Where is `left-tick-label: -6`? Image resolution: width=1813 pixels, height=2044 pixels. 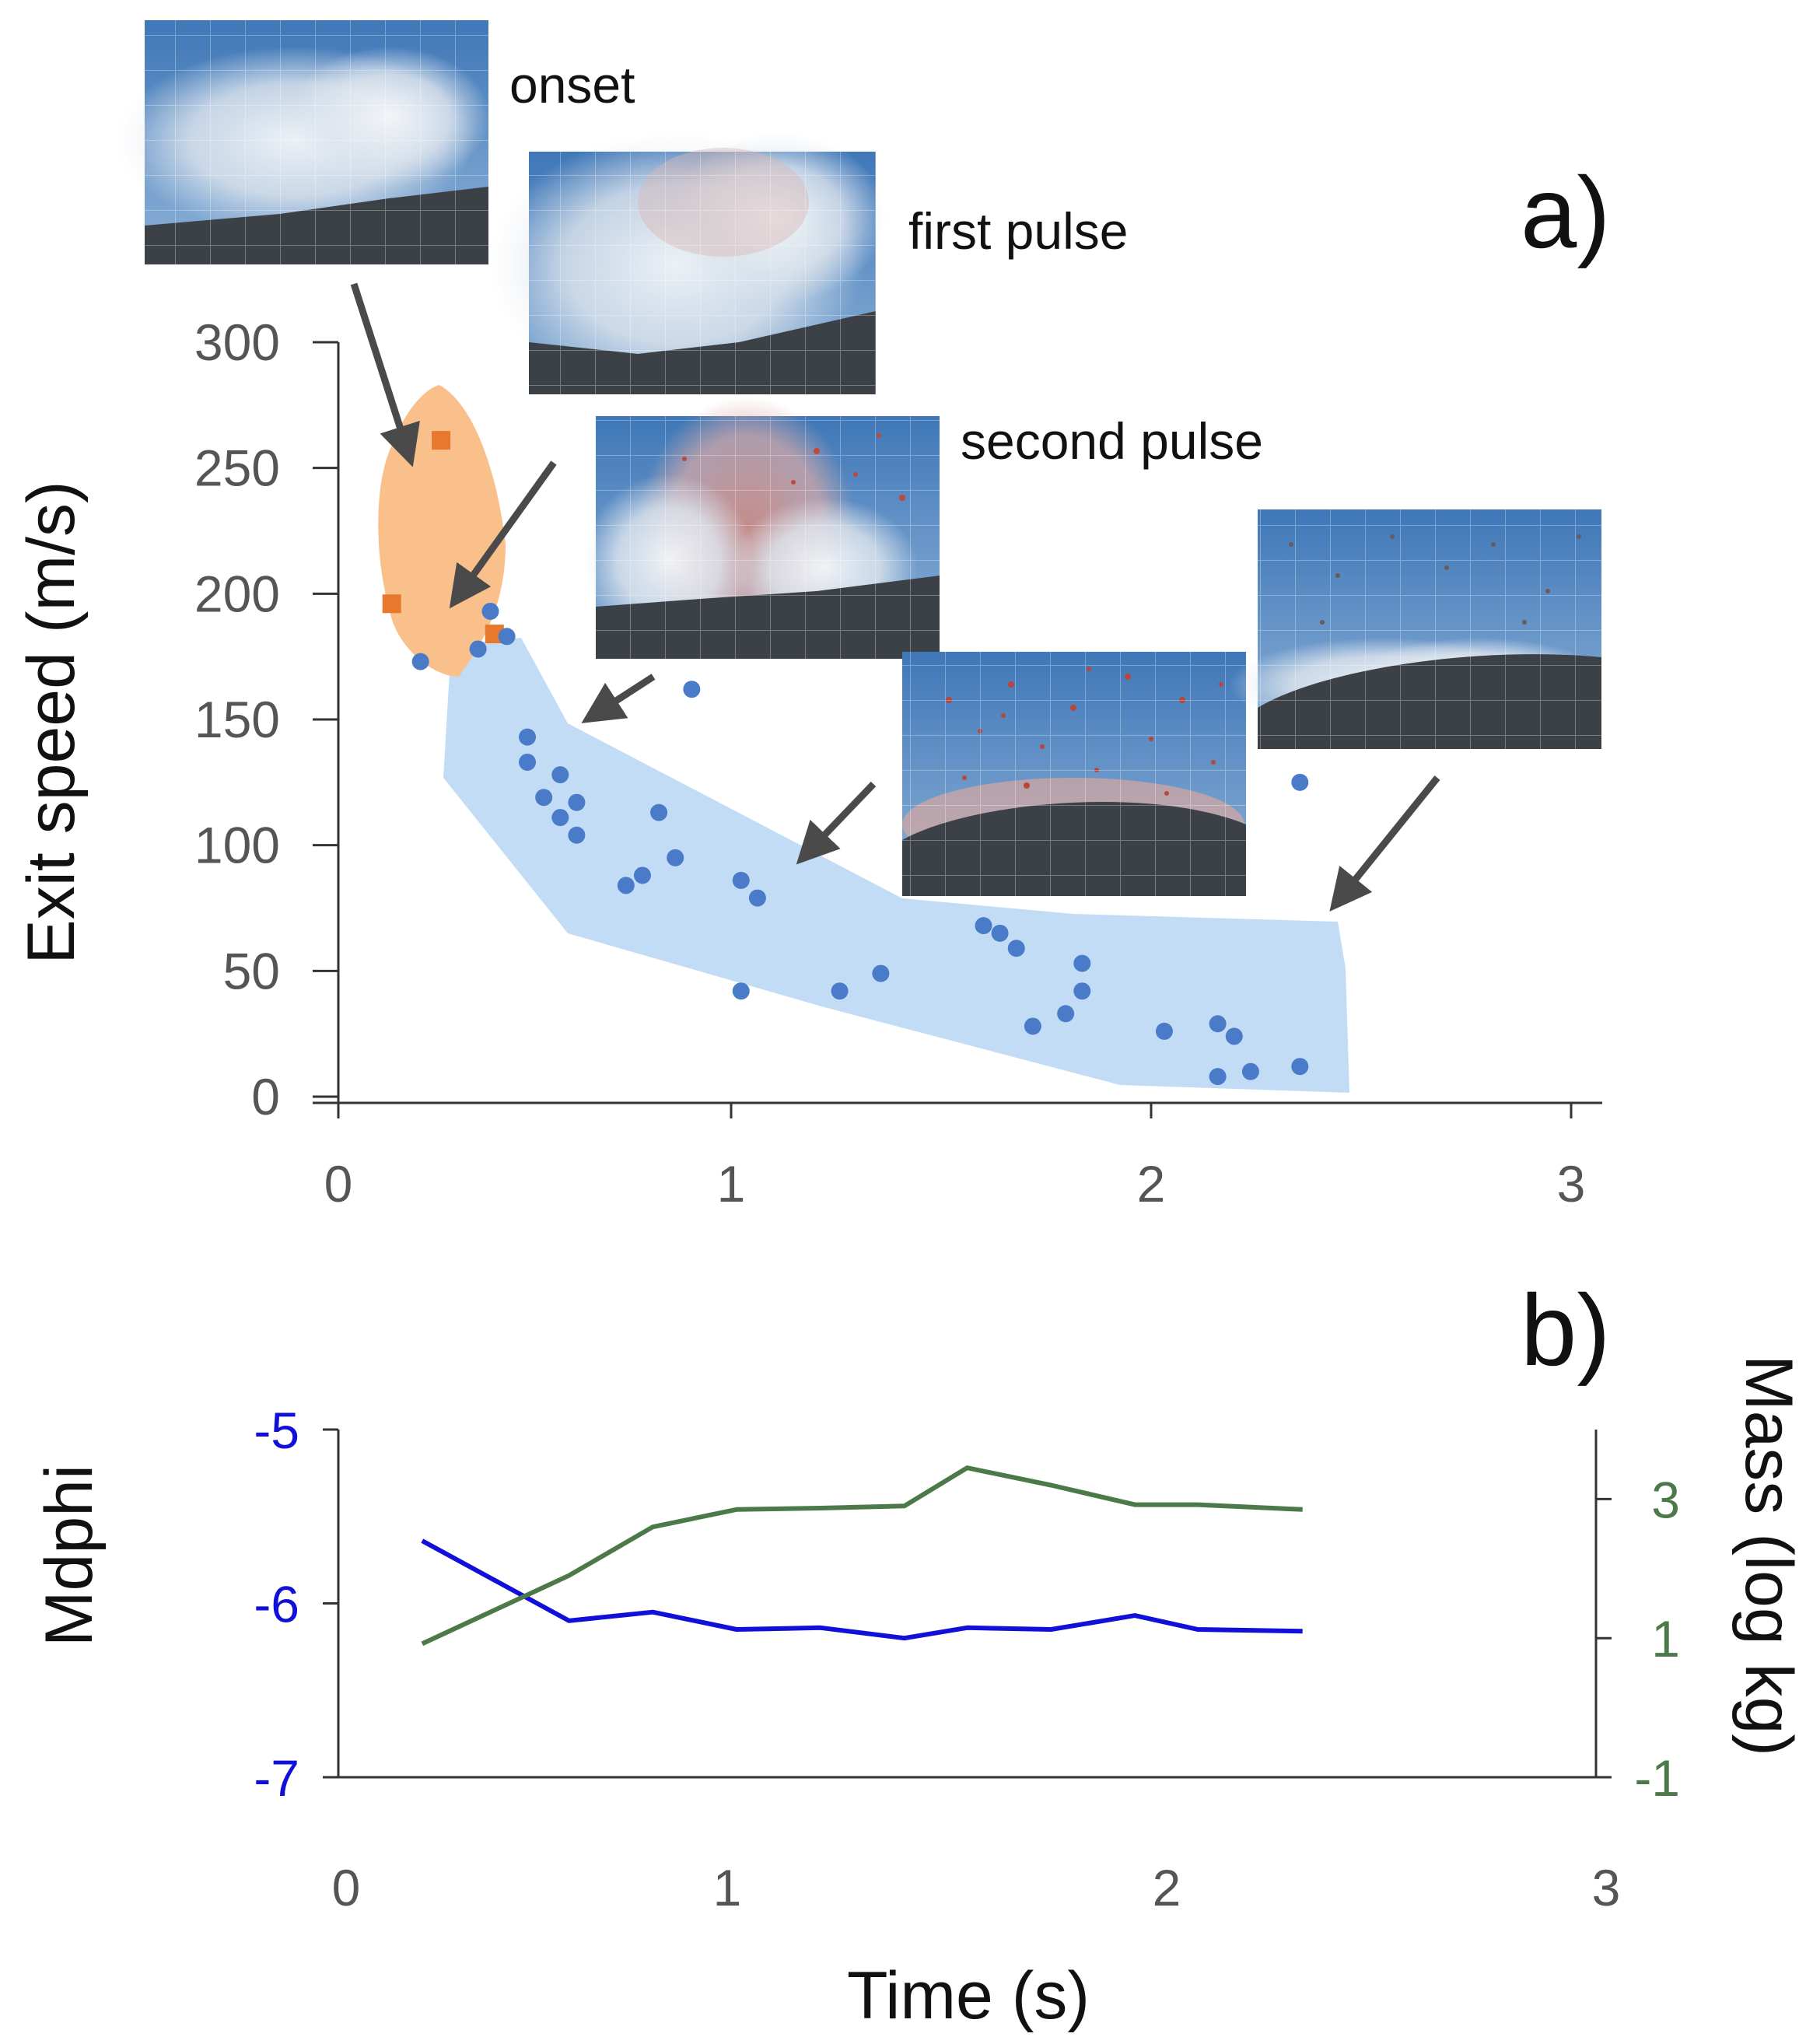
left-tick-label: -6 is located at coordinates (276, 1605).